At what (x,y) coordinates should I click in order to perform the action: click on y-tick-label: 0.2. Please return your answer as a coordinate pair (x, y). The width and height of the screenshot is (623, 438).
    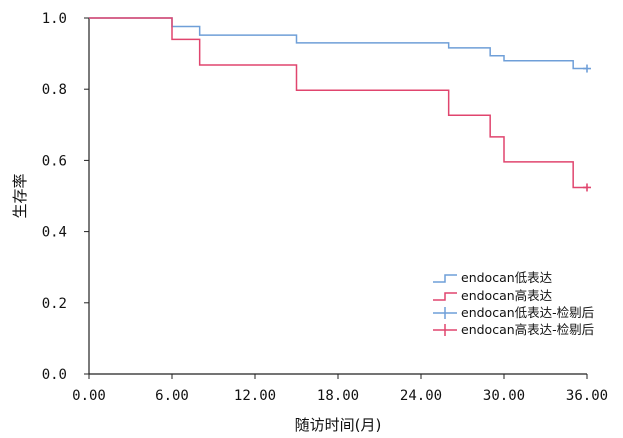
    Looking at the image, I should click on (54, 304).